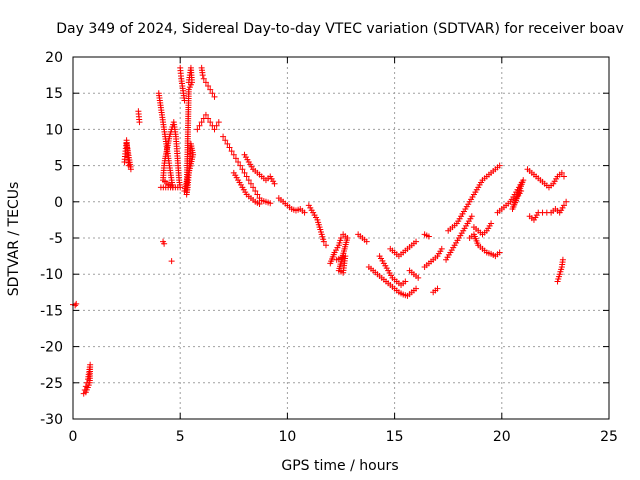  What do you see at coordinates (58, 203) in the screenshot?
I see `y-tick-label: 0` at bounding box center [58, 203].